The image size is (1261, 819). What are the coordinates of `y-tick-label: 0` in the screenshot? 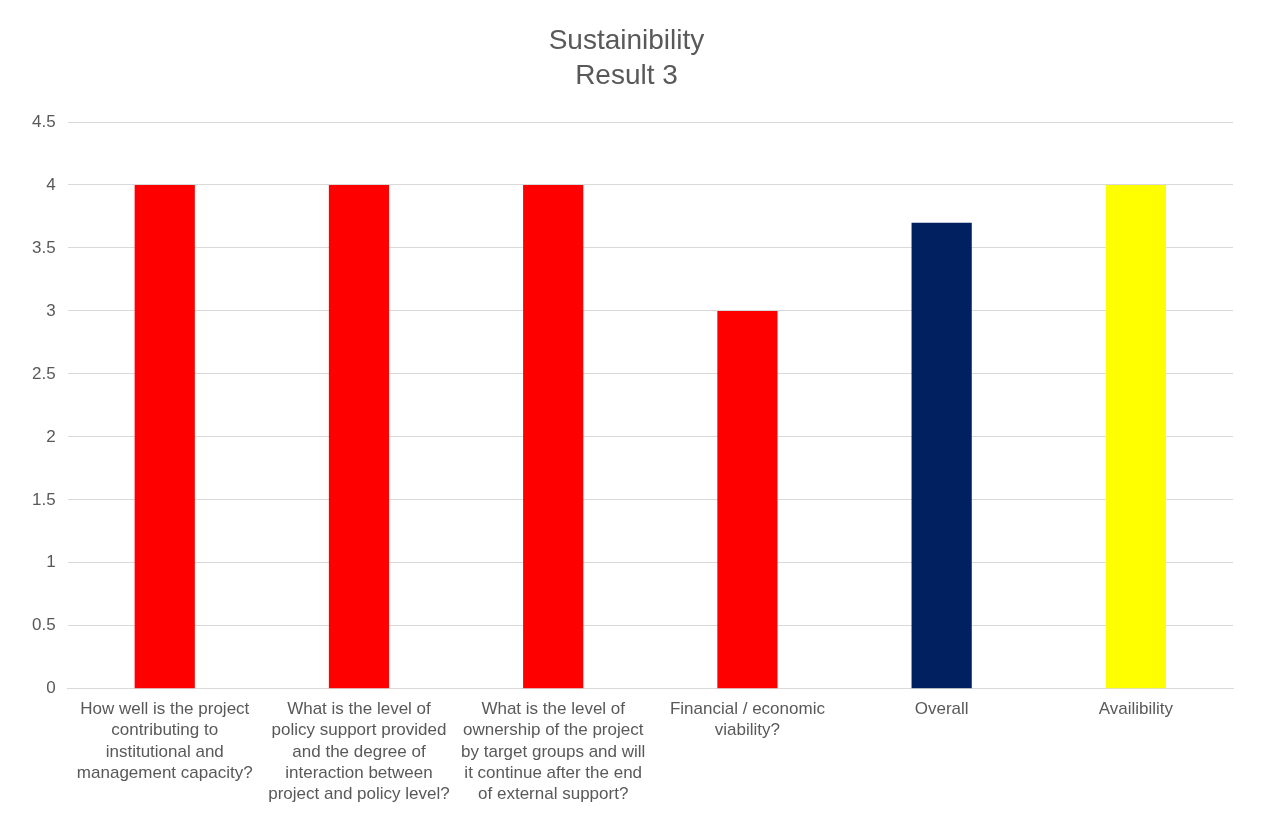 It's located at (51, 688).